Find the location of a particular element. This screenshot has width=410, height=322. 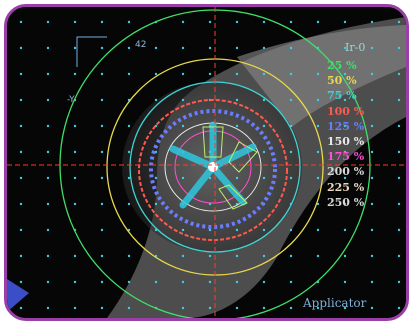

legend-item: 100 % is located at coordinates (346, 111).